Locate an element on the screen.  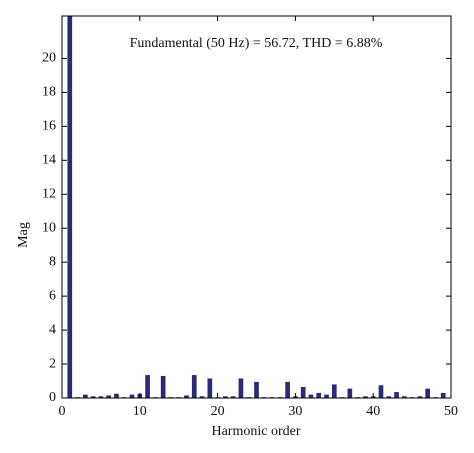
x-tick-label: 50 is located at coordinates (451, 411).